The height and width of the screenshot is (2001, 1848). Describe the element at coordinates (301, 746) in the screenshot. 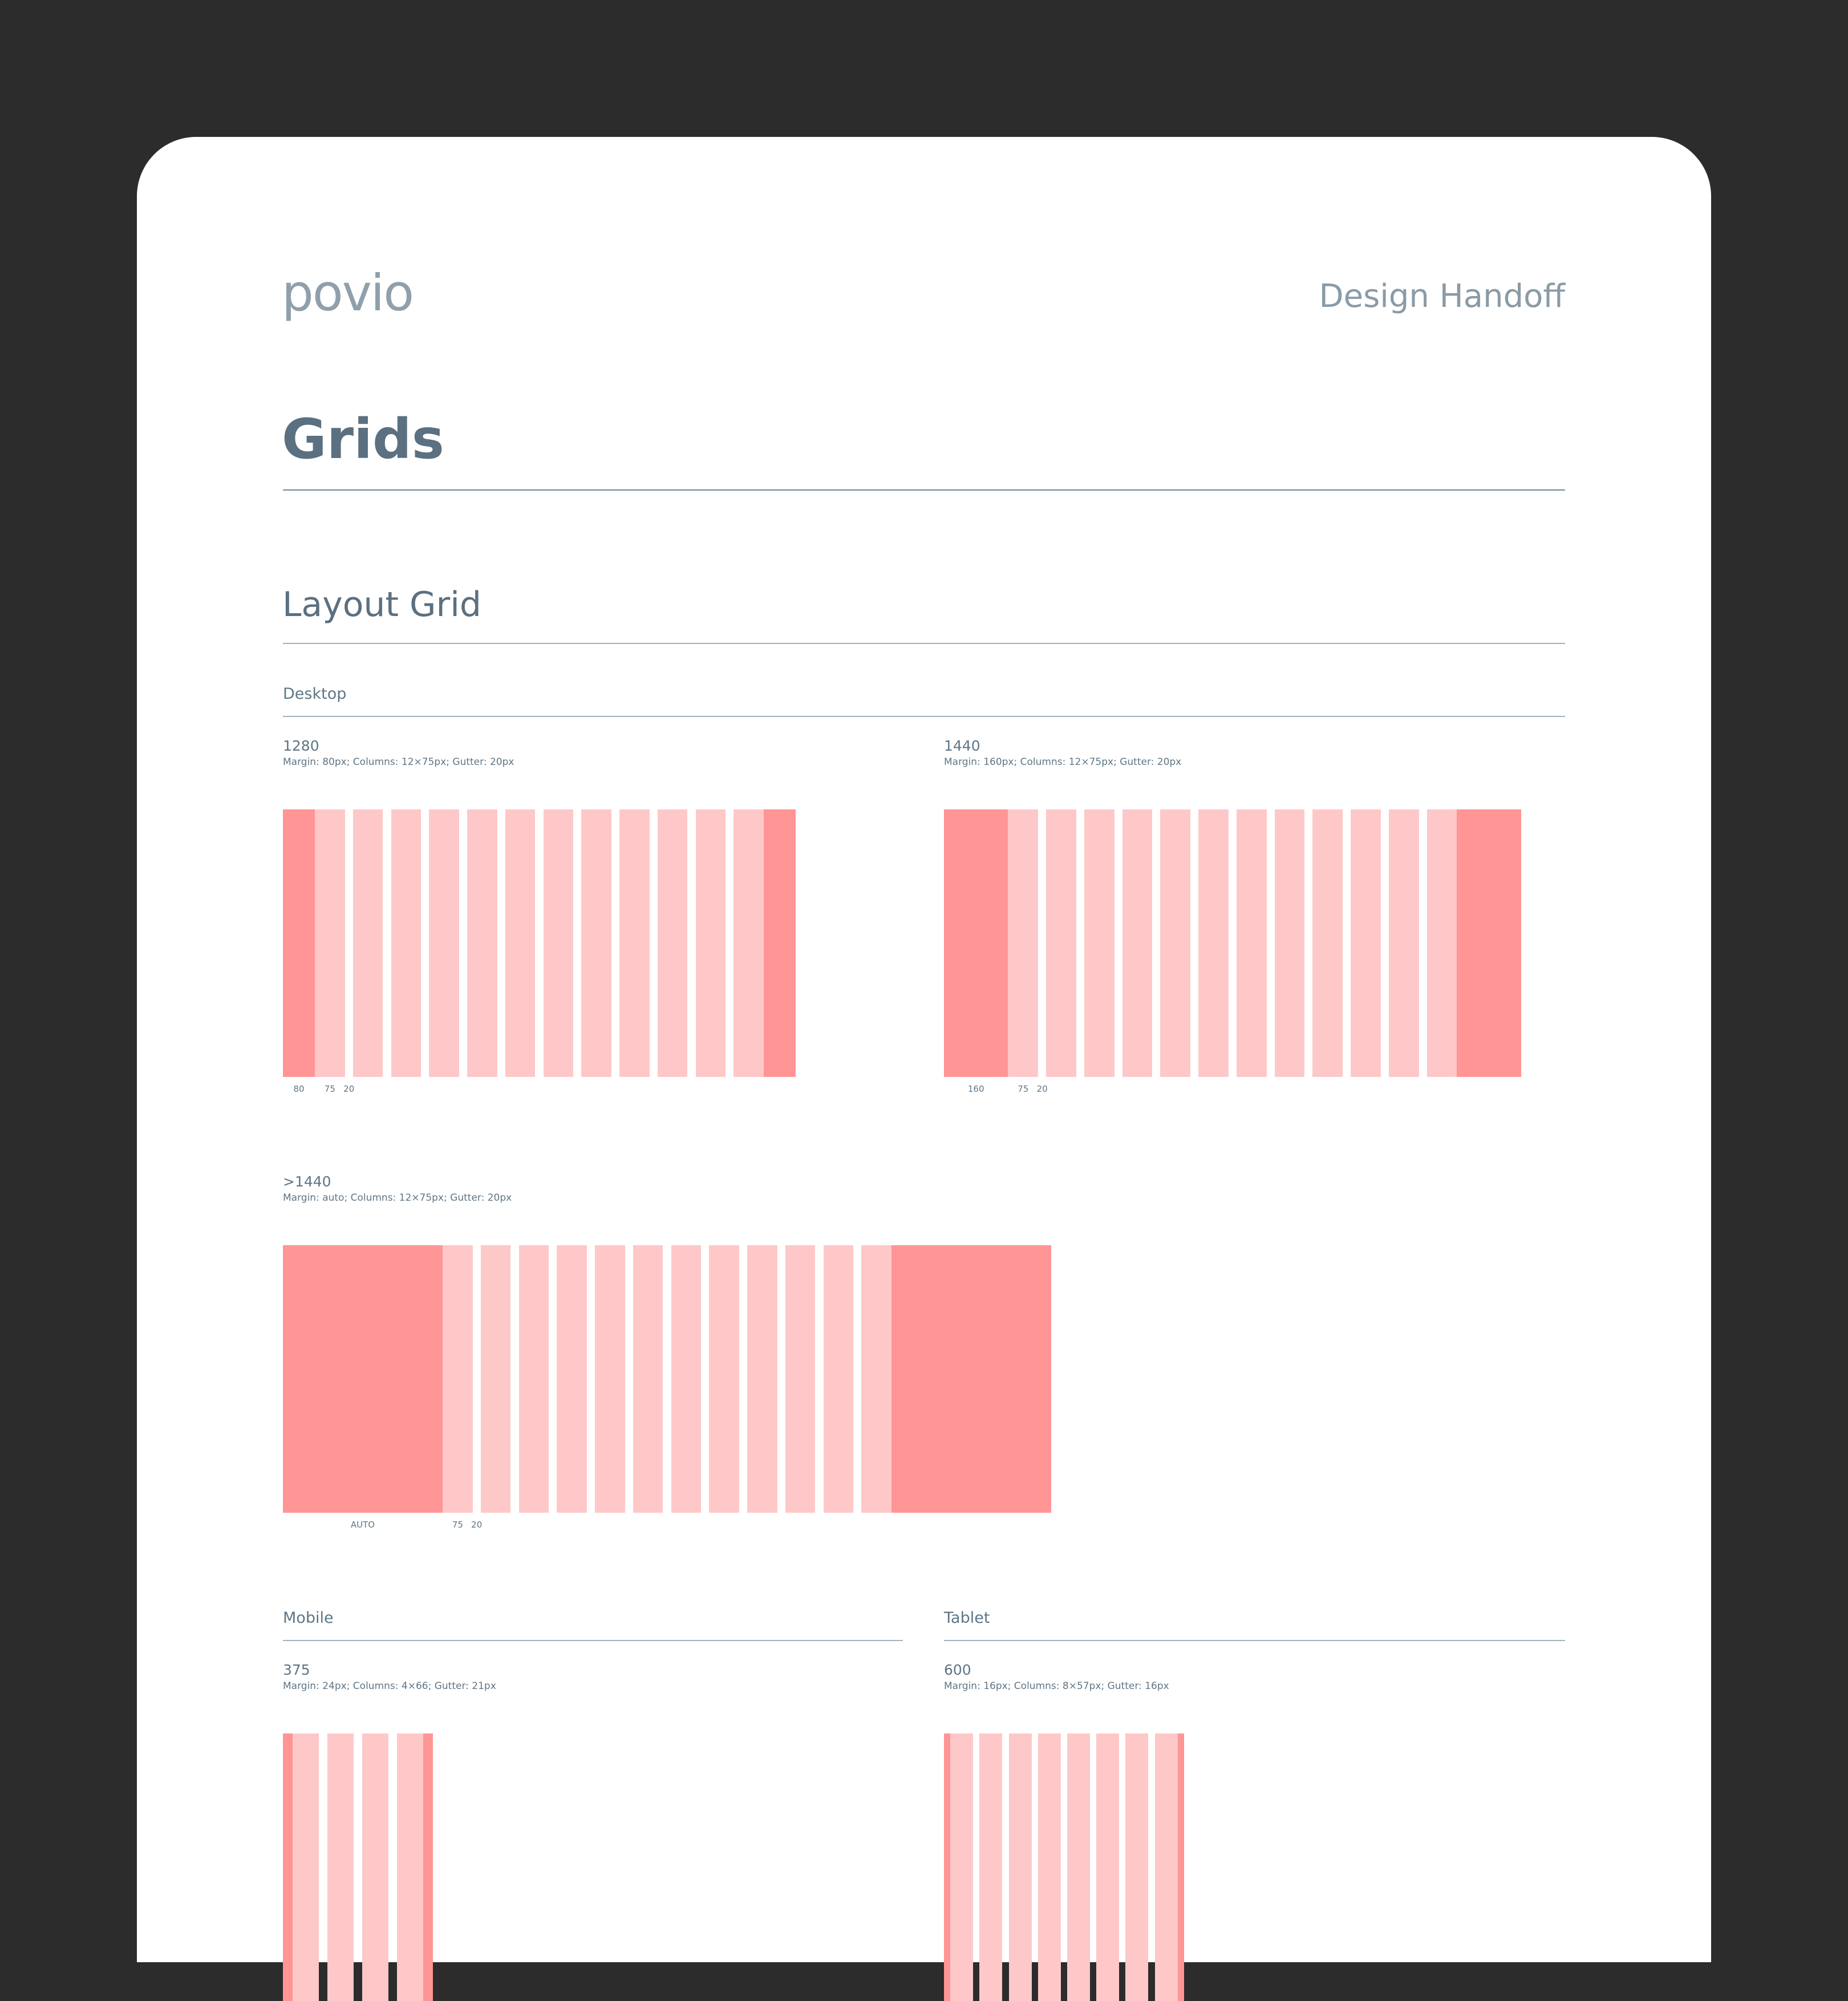

I see `grid-name: 1280` at that location.